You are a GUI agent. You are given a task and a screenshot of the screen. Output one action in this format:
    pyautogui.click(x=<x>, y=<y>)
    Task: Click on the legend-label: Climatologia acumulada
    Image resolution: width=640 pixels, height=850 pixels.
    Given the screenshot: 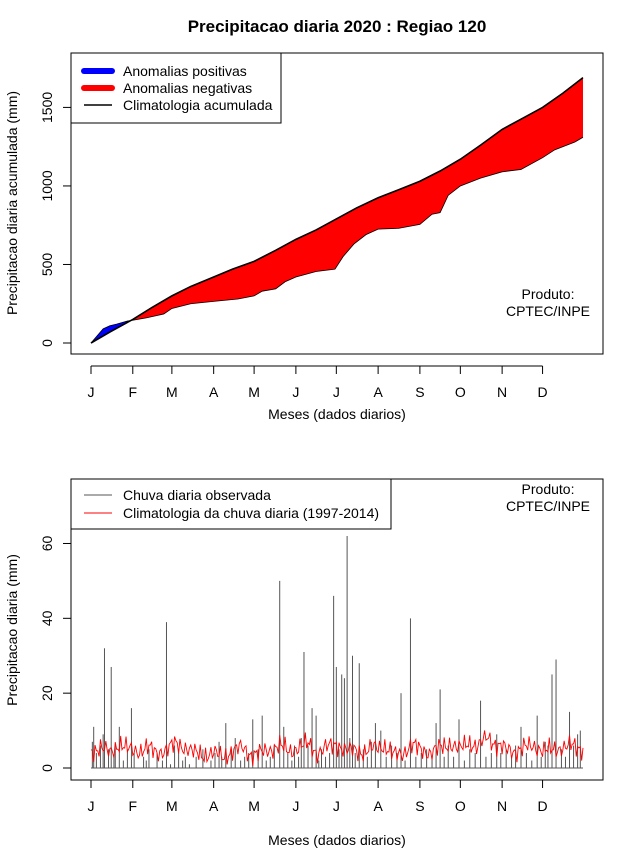 What is the action you would take?
    pyautogui.click(x=198, y=105)
    